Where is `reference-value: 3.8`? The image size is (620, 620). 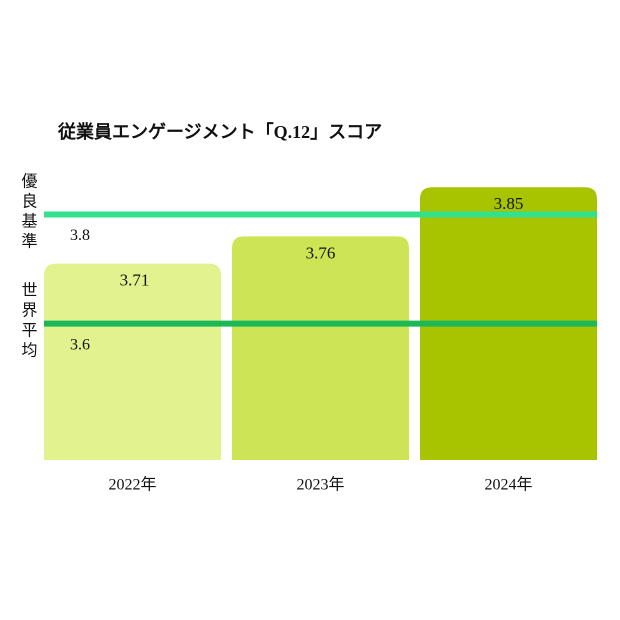 reference-value: 3.8 is located at coordinates (80, 235).